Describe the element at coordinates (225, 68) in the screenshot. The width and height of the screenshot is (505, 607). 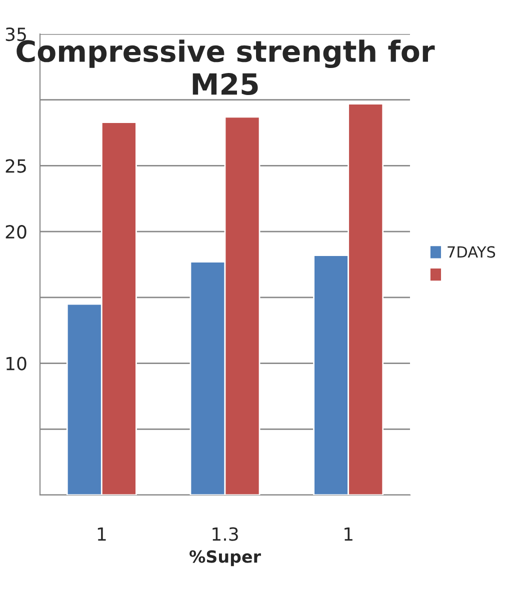
I see `text: Compressive strength for M25` at that location.